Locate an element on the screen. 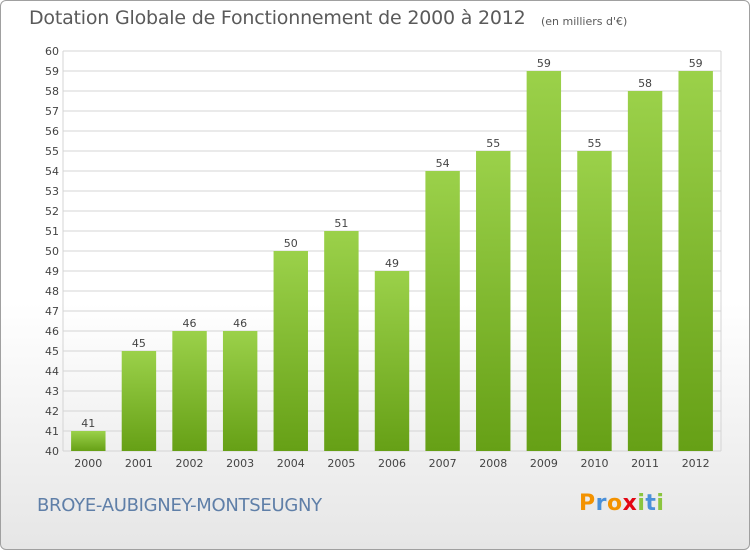 This screenshot has width=750, height=550. data-label: 51 is located at coordinates (341, 223).